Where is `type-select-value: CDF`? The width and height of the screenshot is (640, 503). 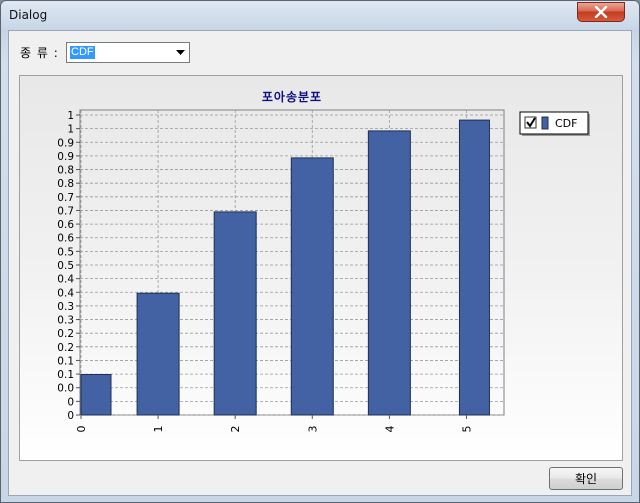 type-select-value: CDF is located at coordinates (82, 52).